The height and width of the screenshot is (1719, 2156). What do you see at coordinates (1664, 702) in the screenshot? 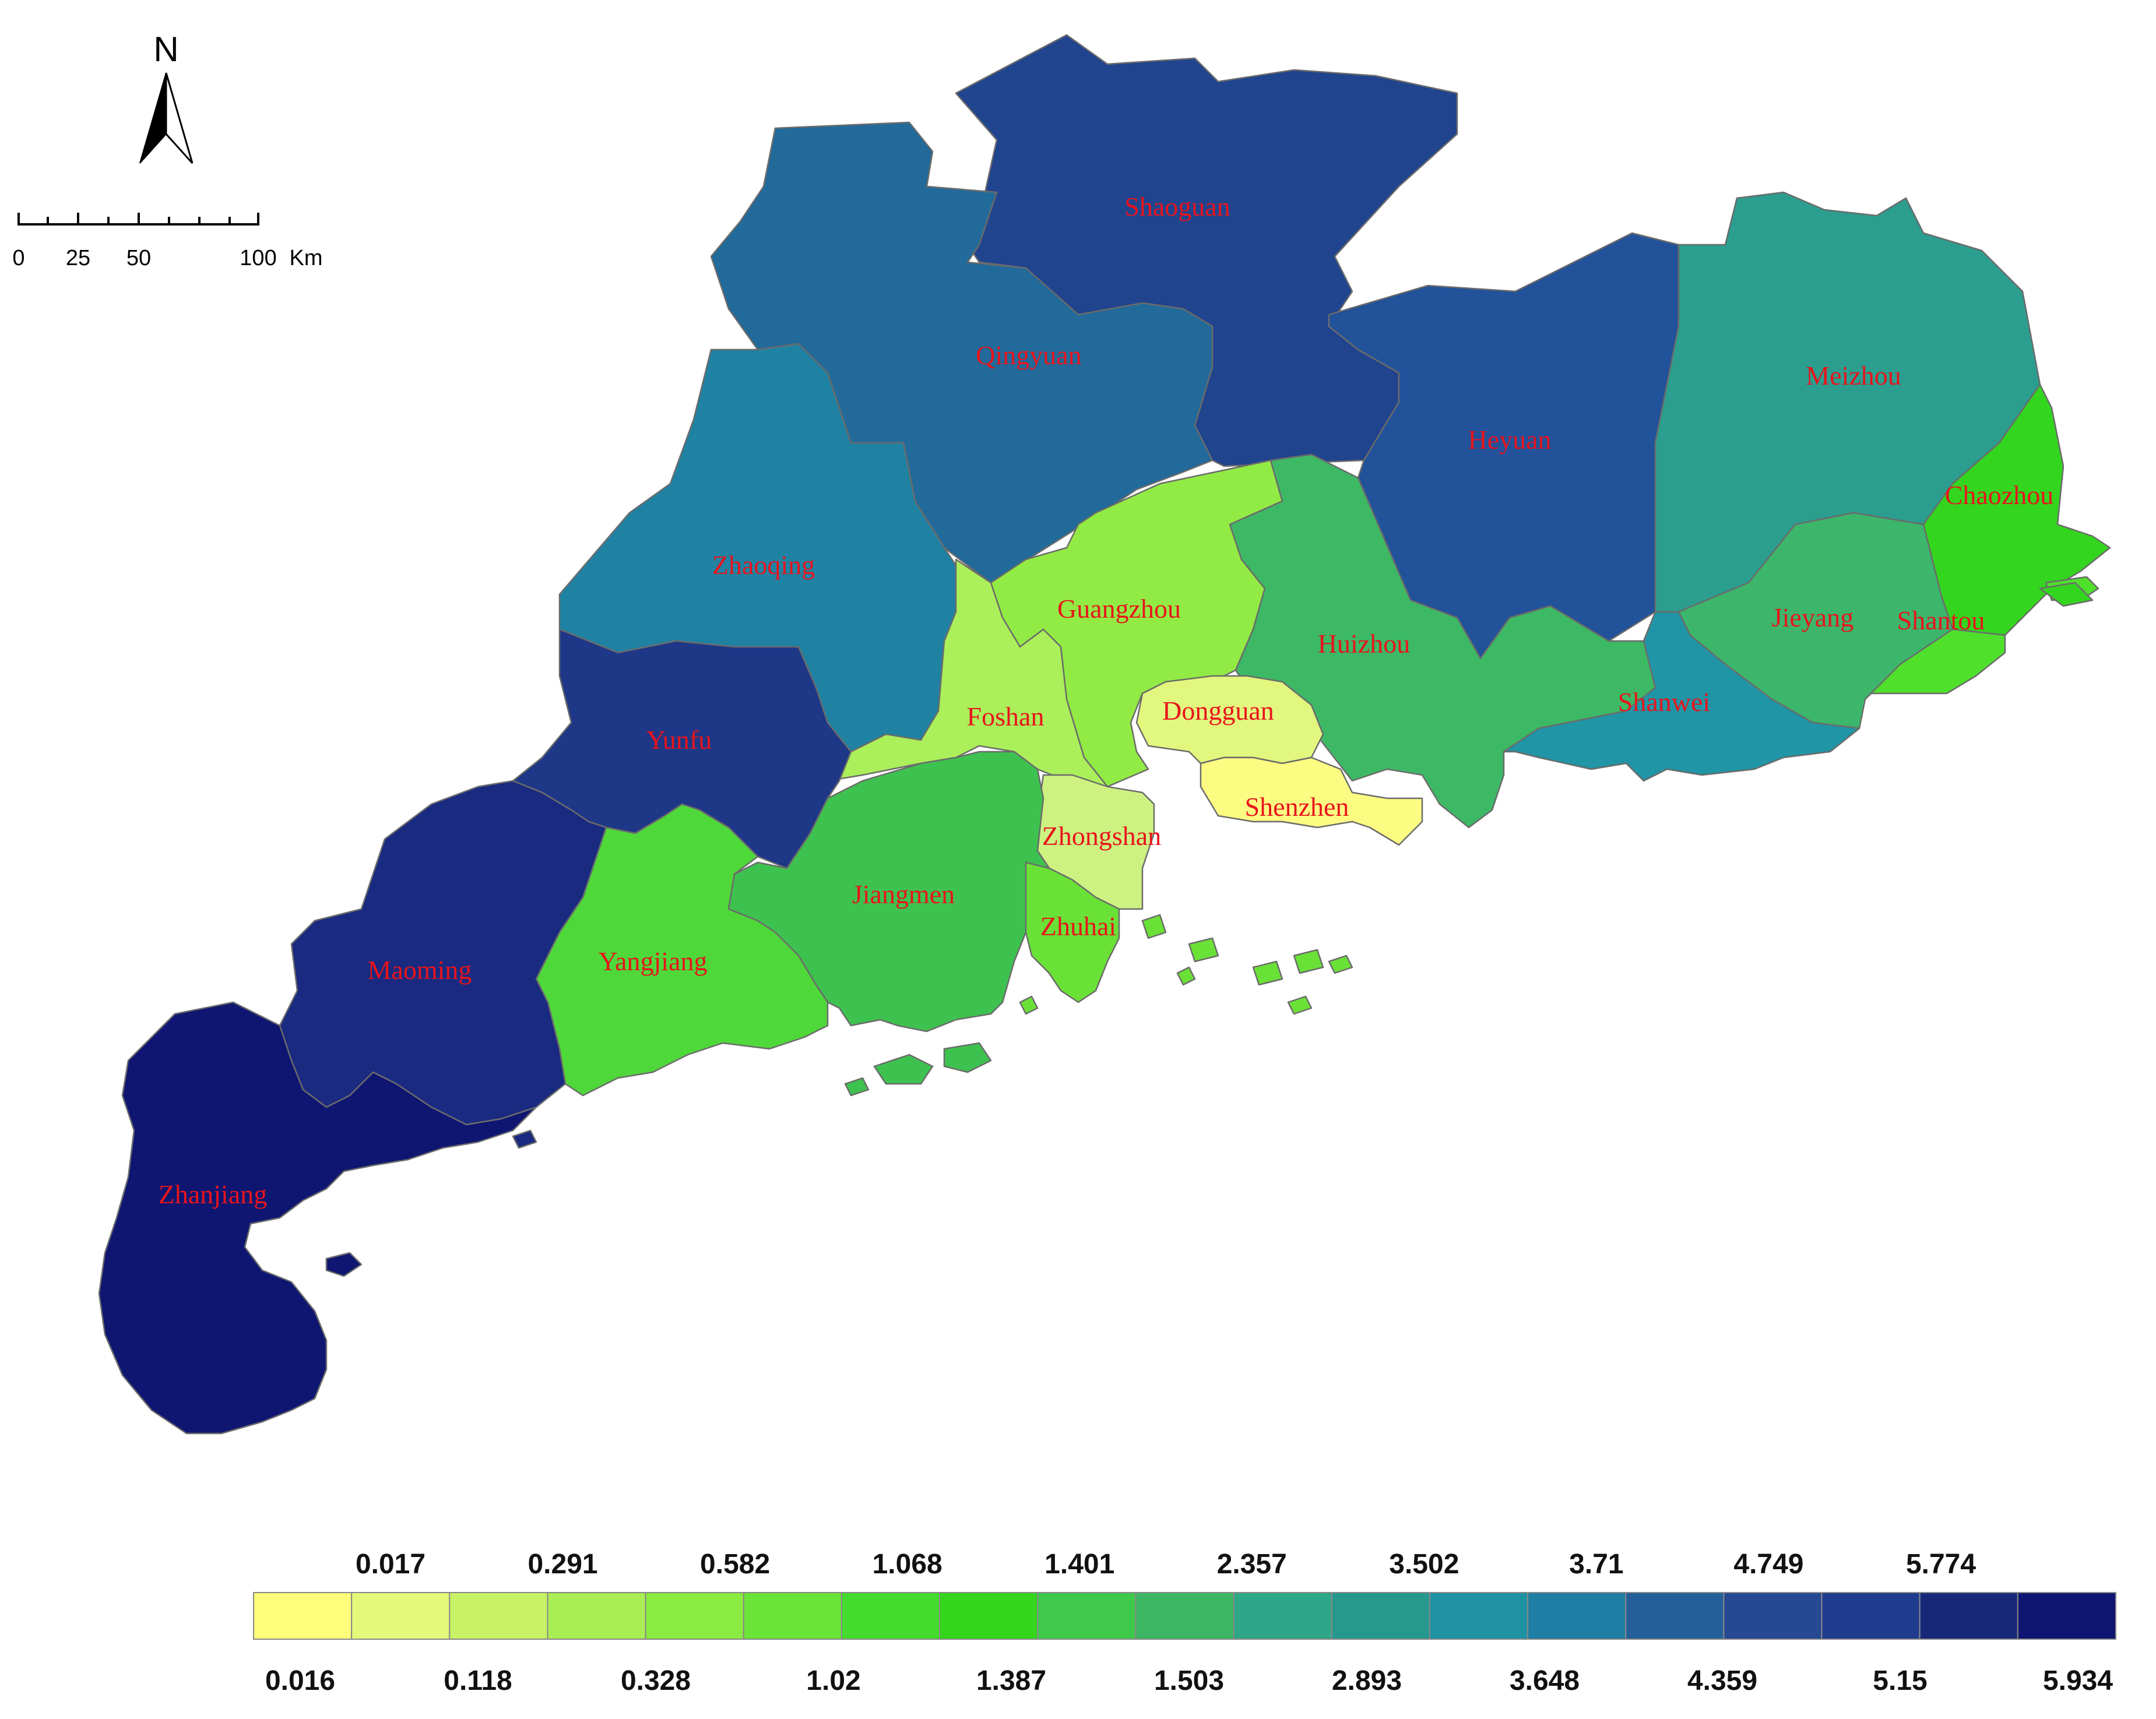
I see `label-shanwei: Shanwei` at bounding box center [1664, 702].